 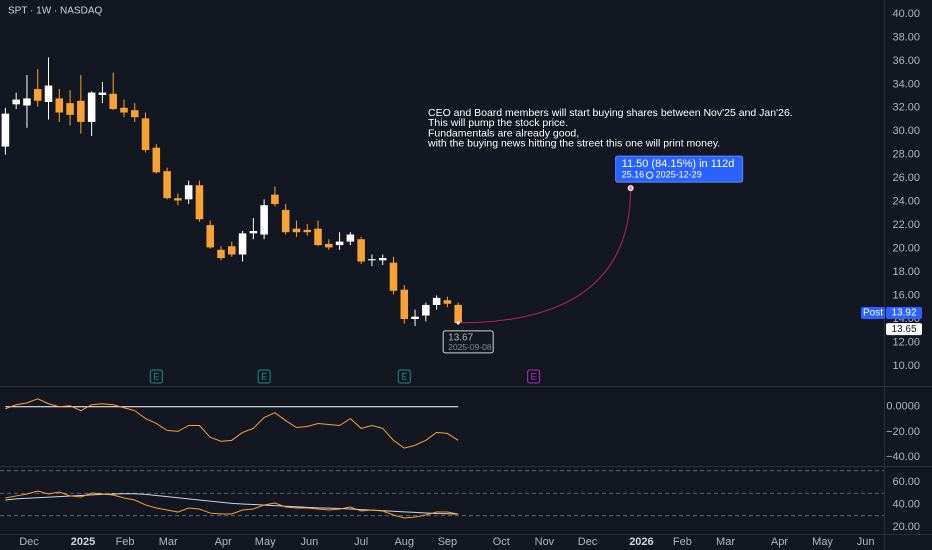 I want to click on price-tag-label: Post, so click(x=873, y=313).